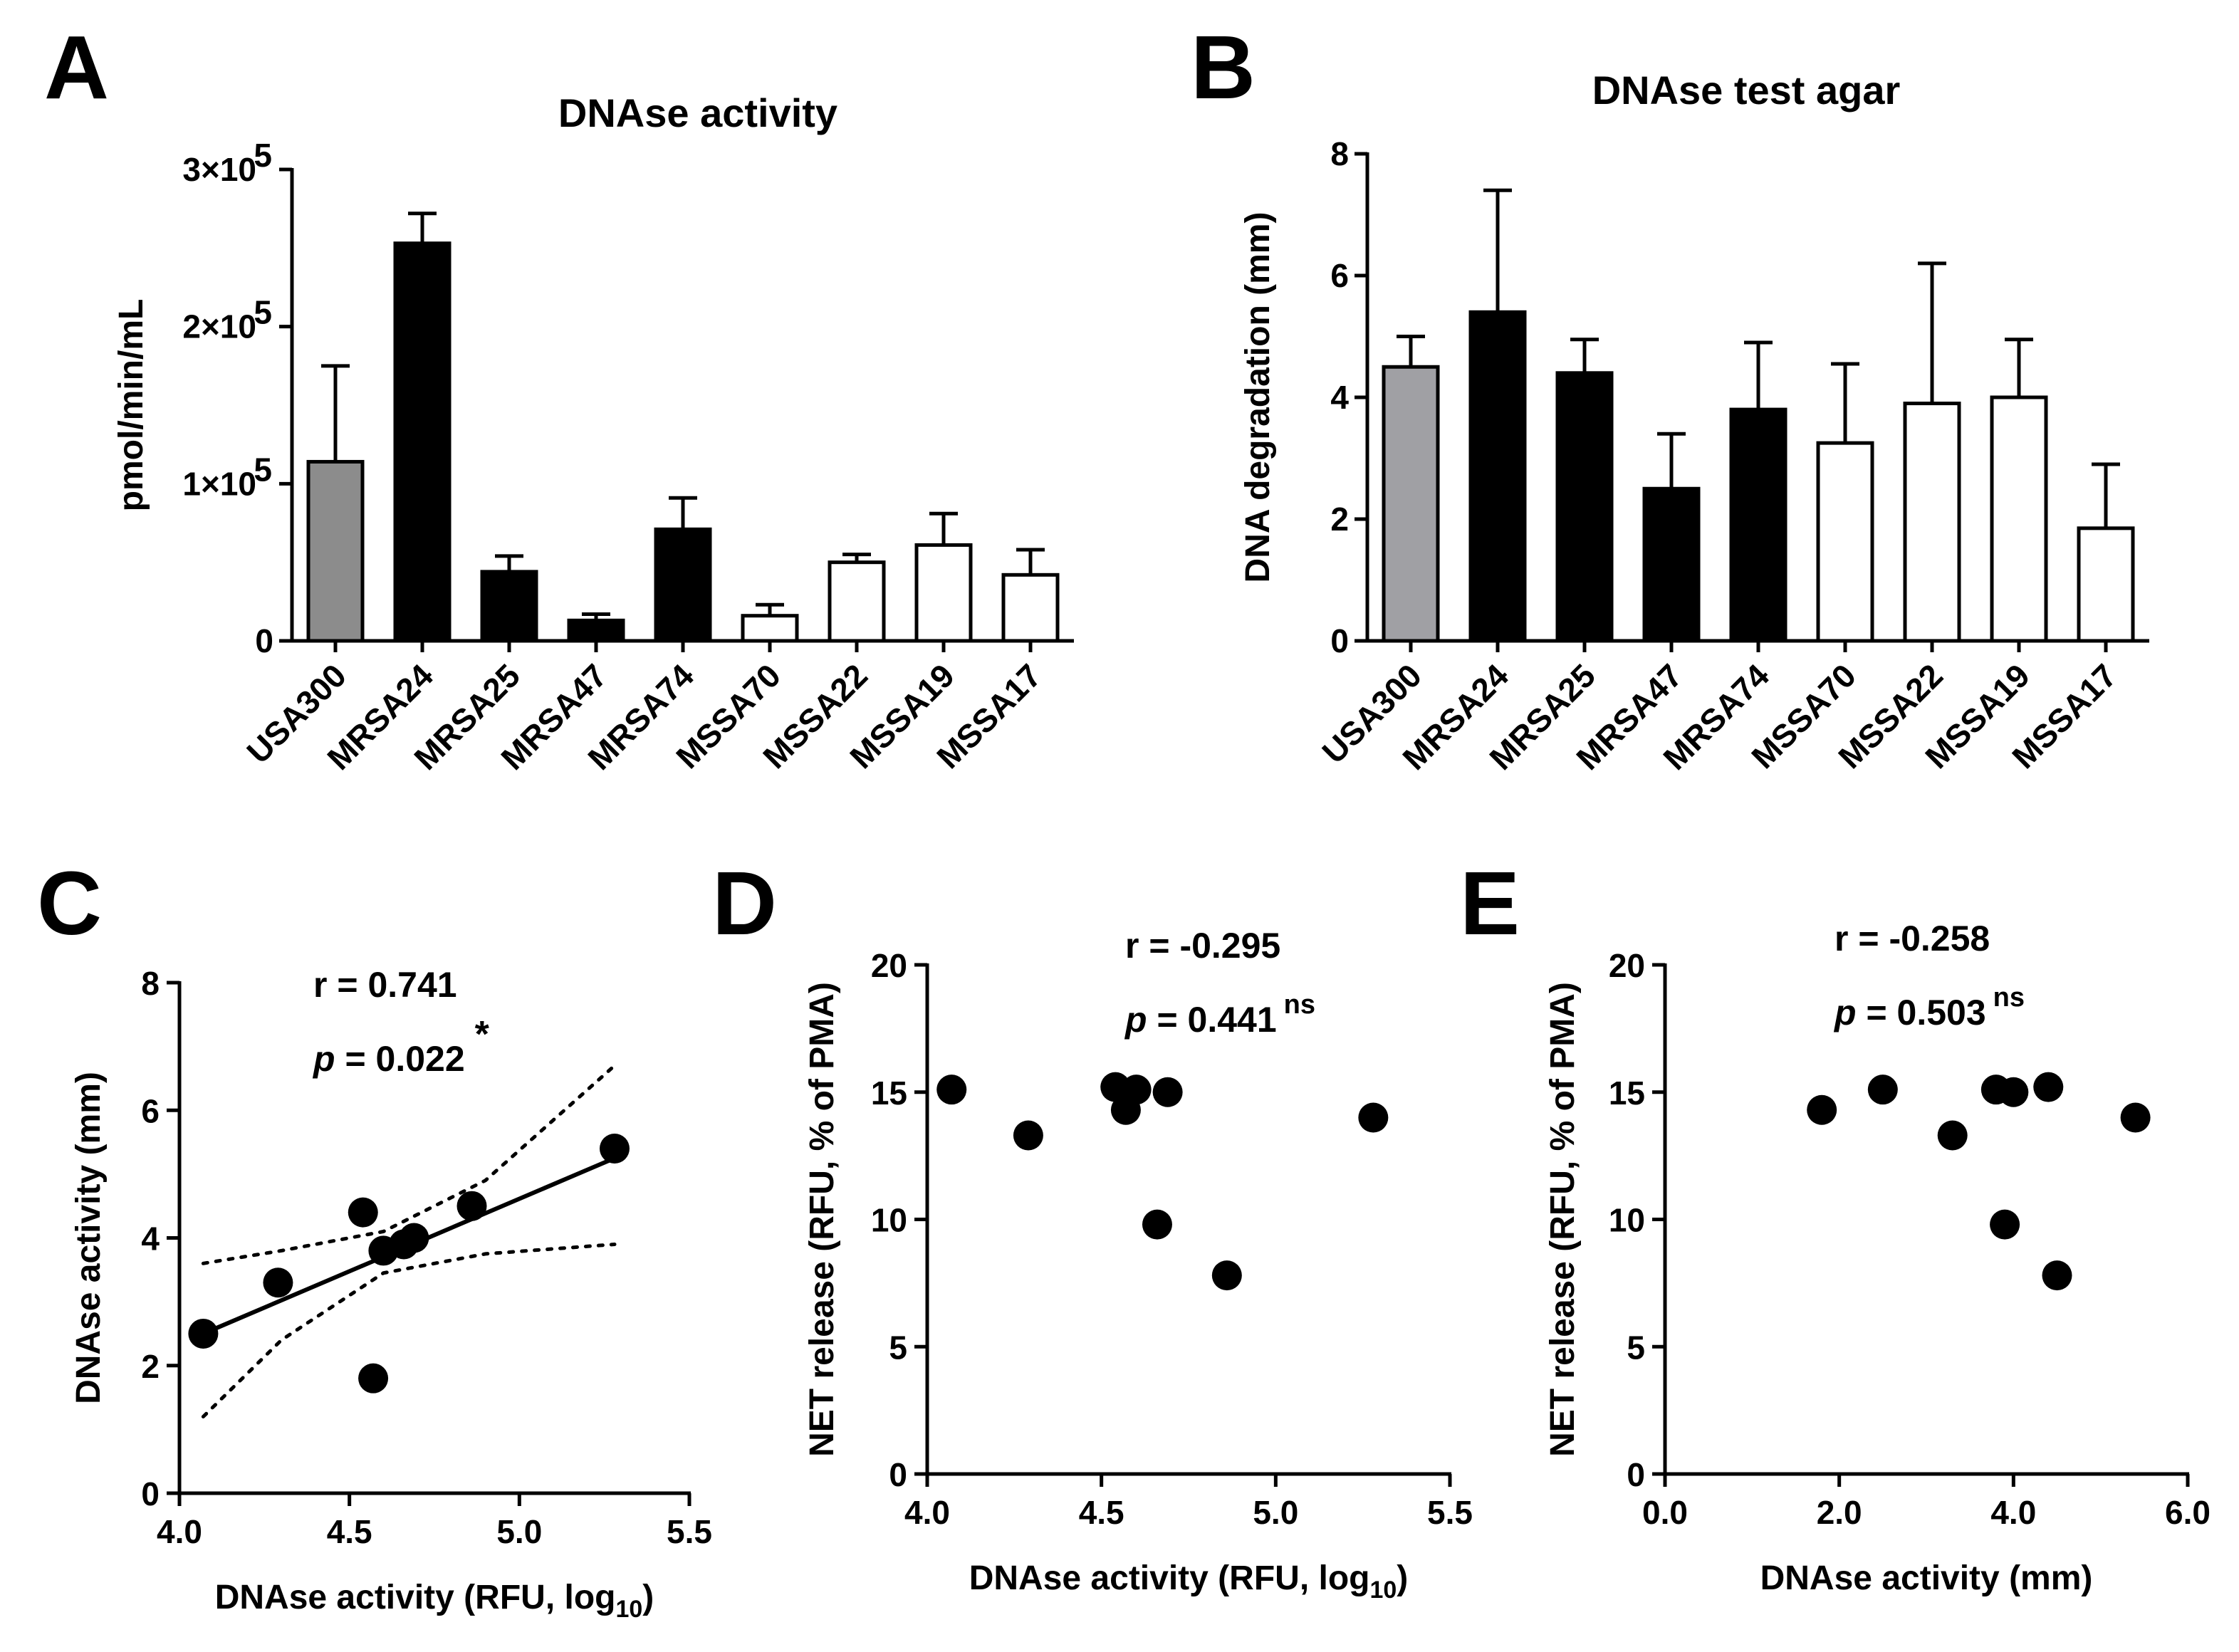 This screenshot has width=2239, height=1652. Describe the element at coordinates (219, 327) in the screenshot. I see `y-tick-label: 2×10` at that location.